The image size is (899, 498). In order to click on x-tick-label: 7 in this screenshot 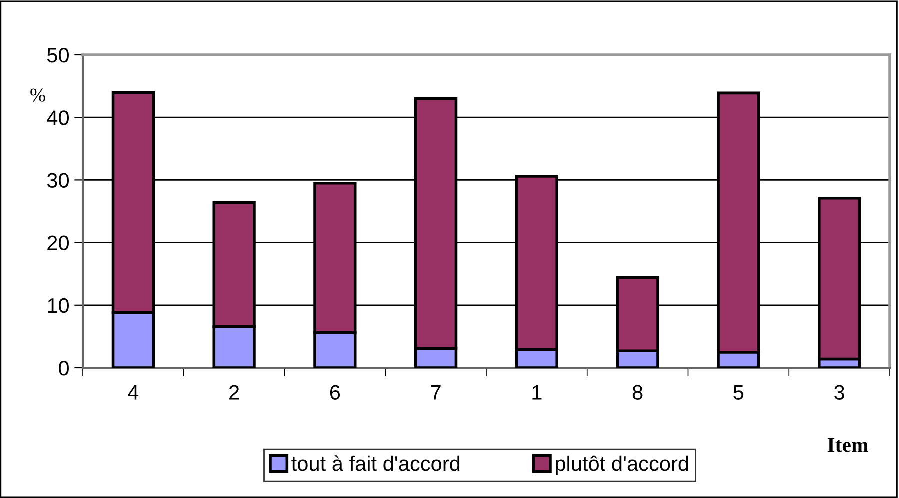, I will do `click(436, 392)`.